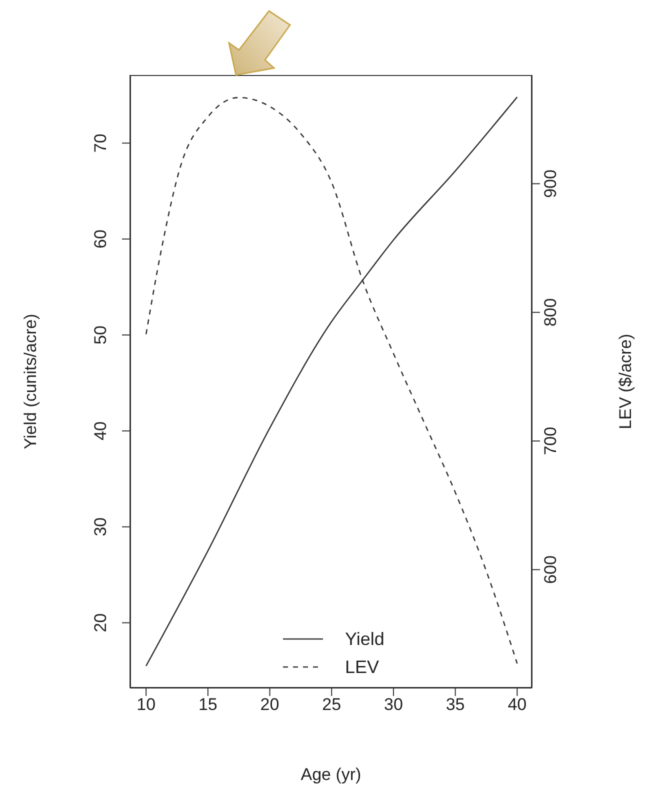 This screenshot has height=801, width=649. I want to click on x-tick-label: 10, so click(146, 704).